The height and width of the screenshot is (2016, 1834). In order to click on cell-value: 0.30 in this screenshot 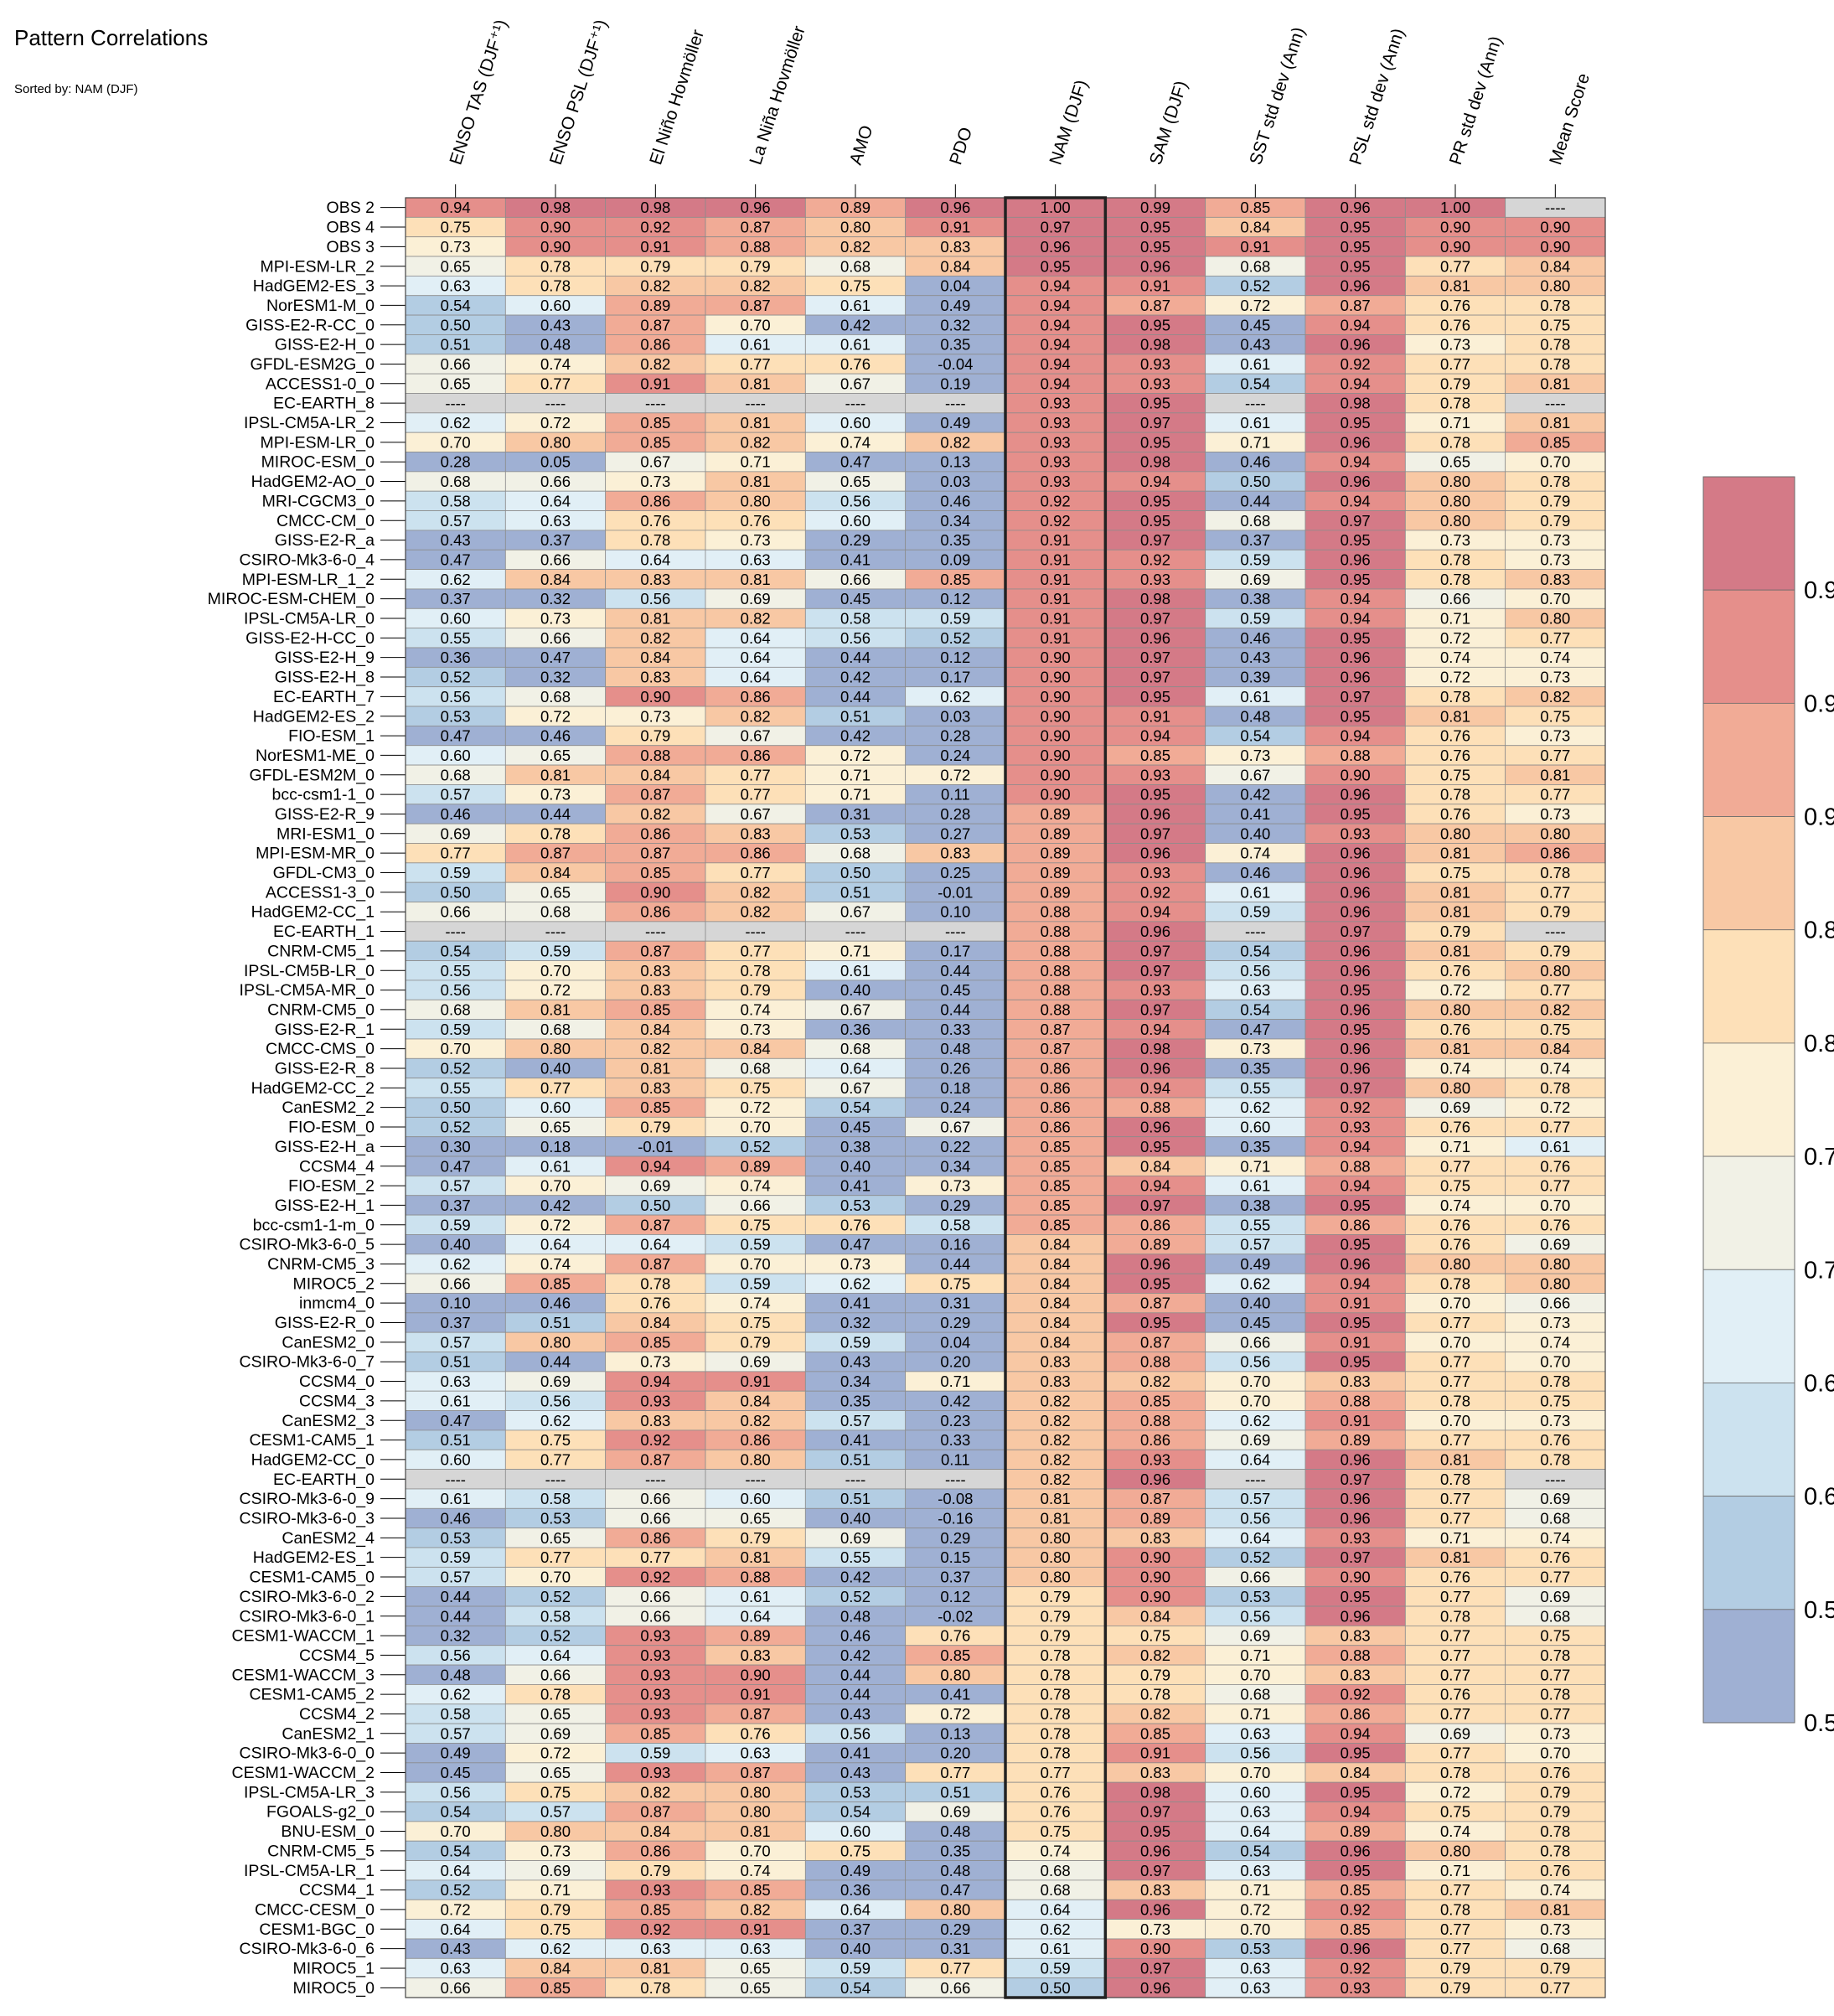, I will do `click(456, 1146)`.